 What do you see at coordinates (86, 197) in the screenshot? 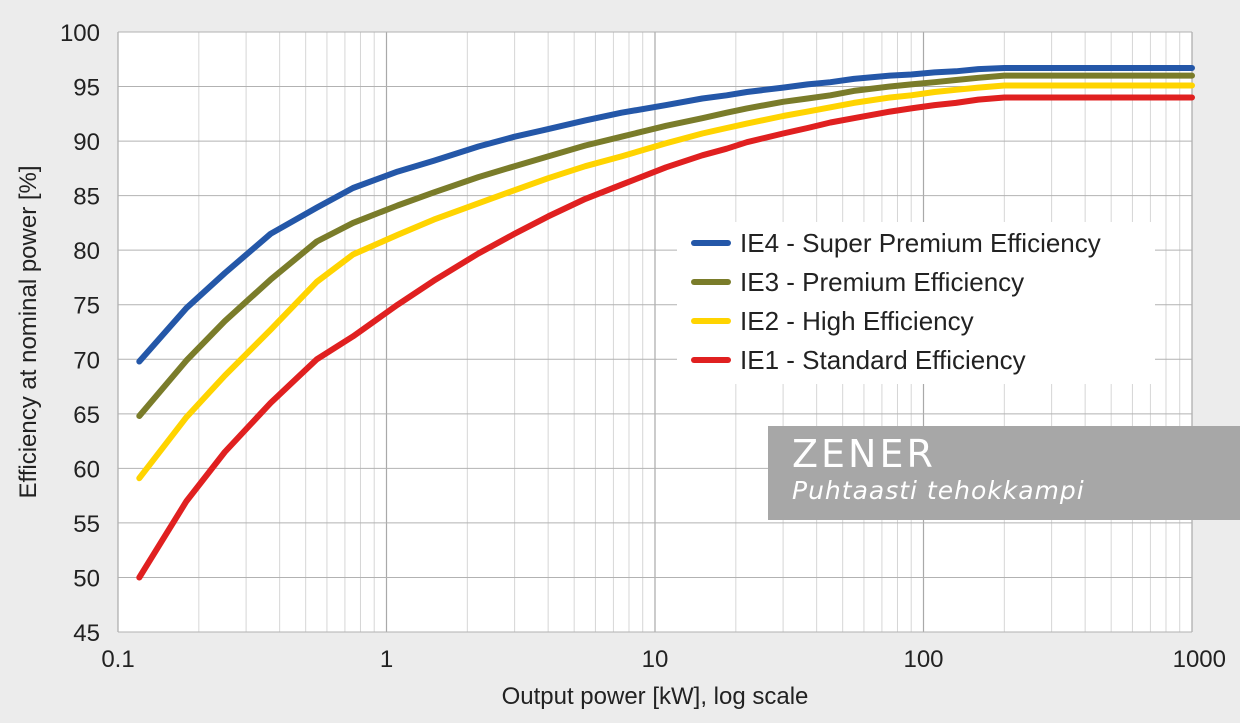
I see `y-tick-label: 85` at bounding box center [86, 197].